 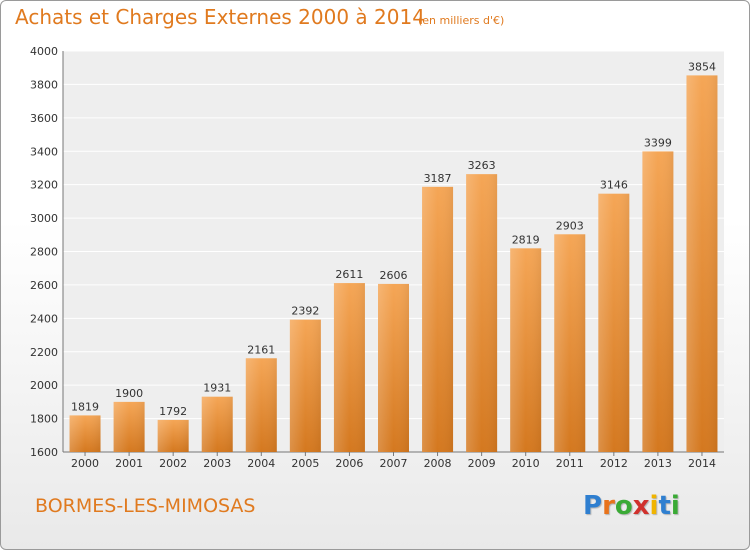 What do you see at coordinates (658, 142) in the screenshot?
I see `data-label: 3399` at bounding box center [658, 142].